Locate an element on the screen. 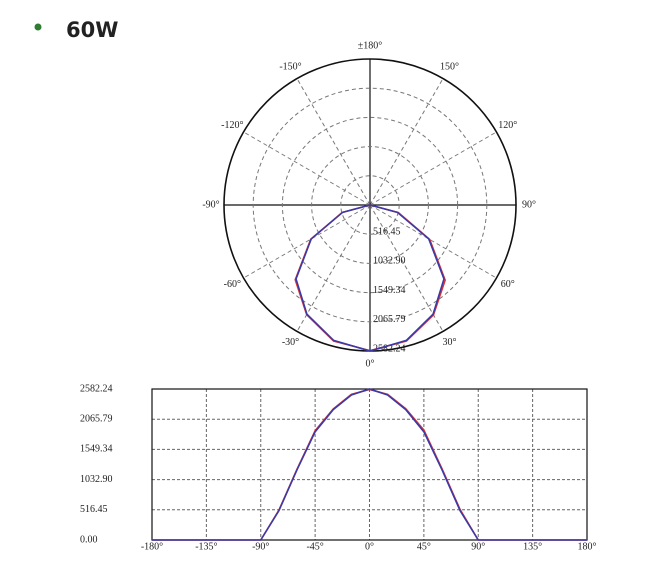 This screenshot has width=650, height=576. angle-label: 150° is located at coordinates (449, 67).